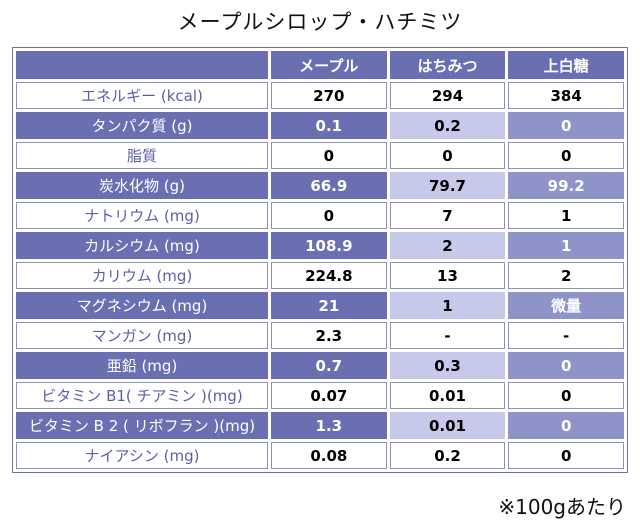 This screenshot has height=532, width=640. I want to click on table-row: ビタミン B1( チアミン )(mg) 0.07 0.01 0, so click(320, 395).